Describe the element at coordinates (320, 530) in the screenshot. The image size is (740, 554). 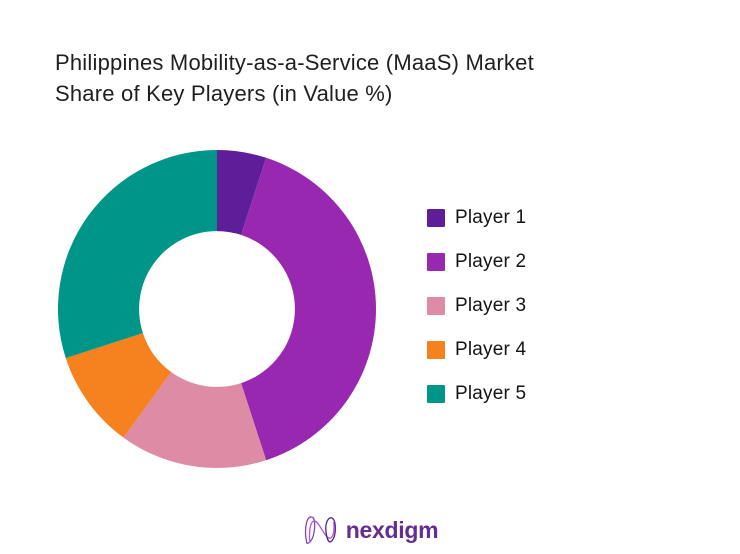
I see `nexdigm-wave-icon` at that location.